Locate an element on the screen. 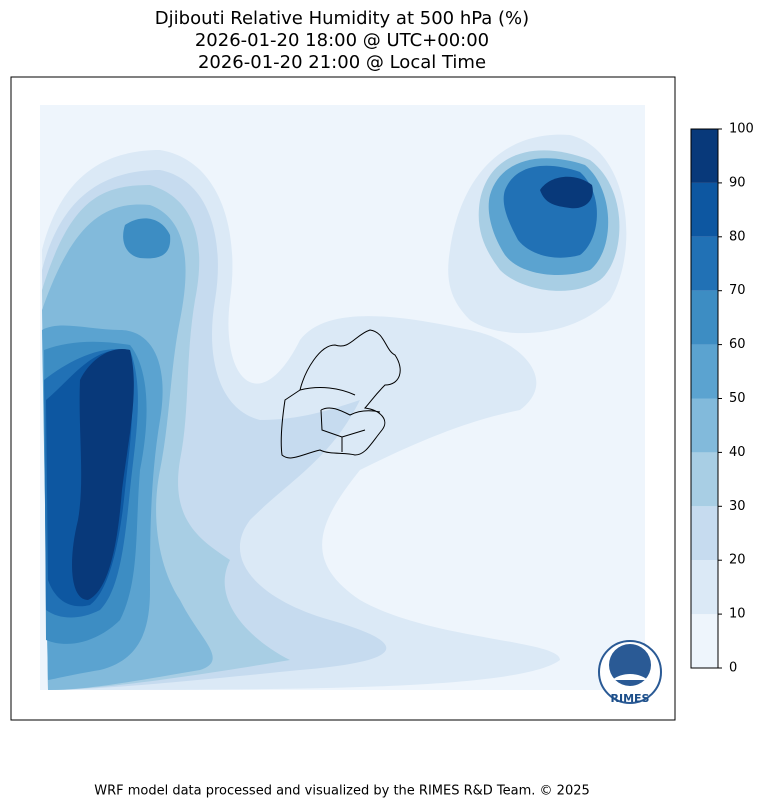 The width and height of the screenshot is (764, 808). country-border is located at coordinates (340, 394).